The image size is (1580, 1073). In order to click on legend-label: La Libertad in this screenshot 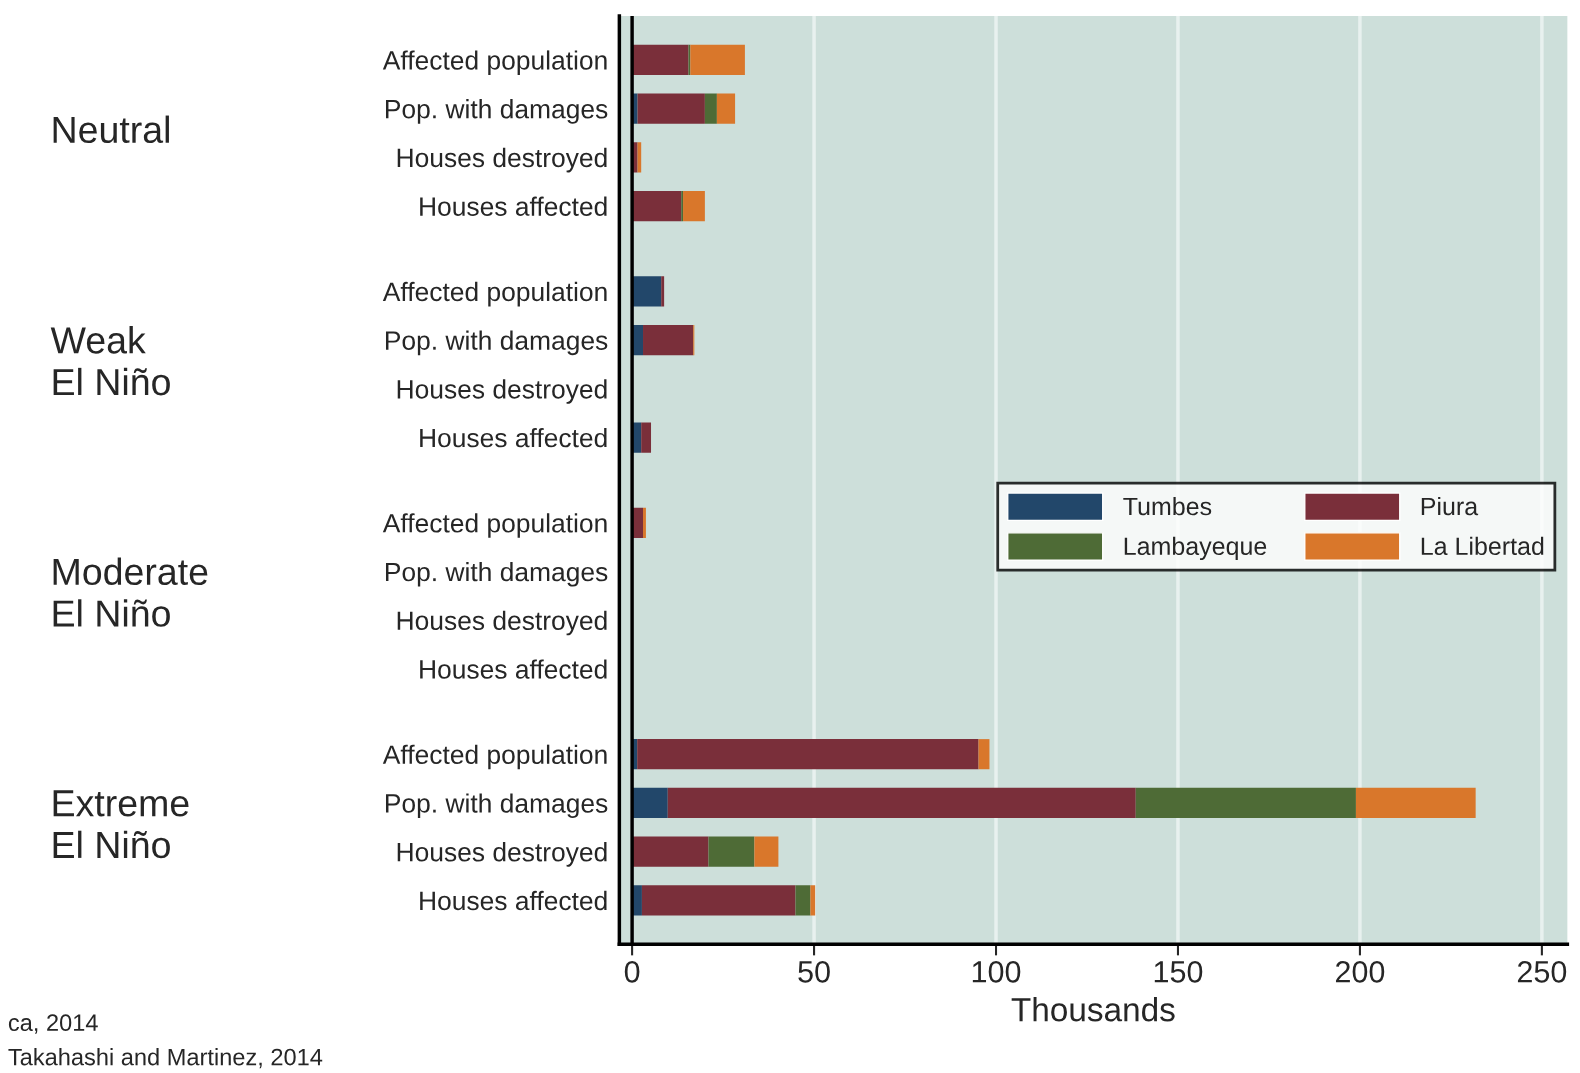, I will do `click(1482, 546)`.